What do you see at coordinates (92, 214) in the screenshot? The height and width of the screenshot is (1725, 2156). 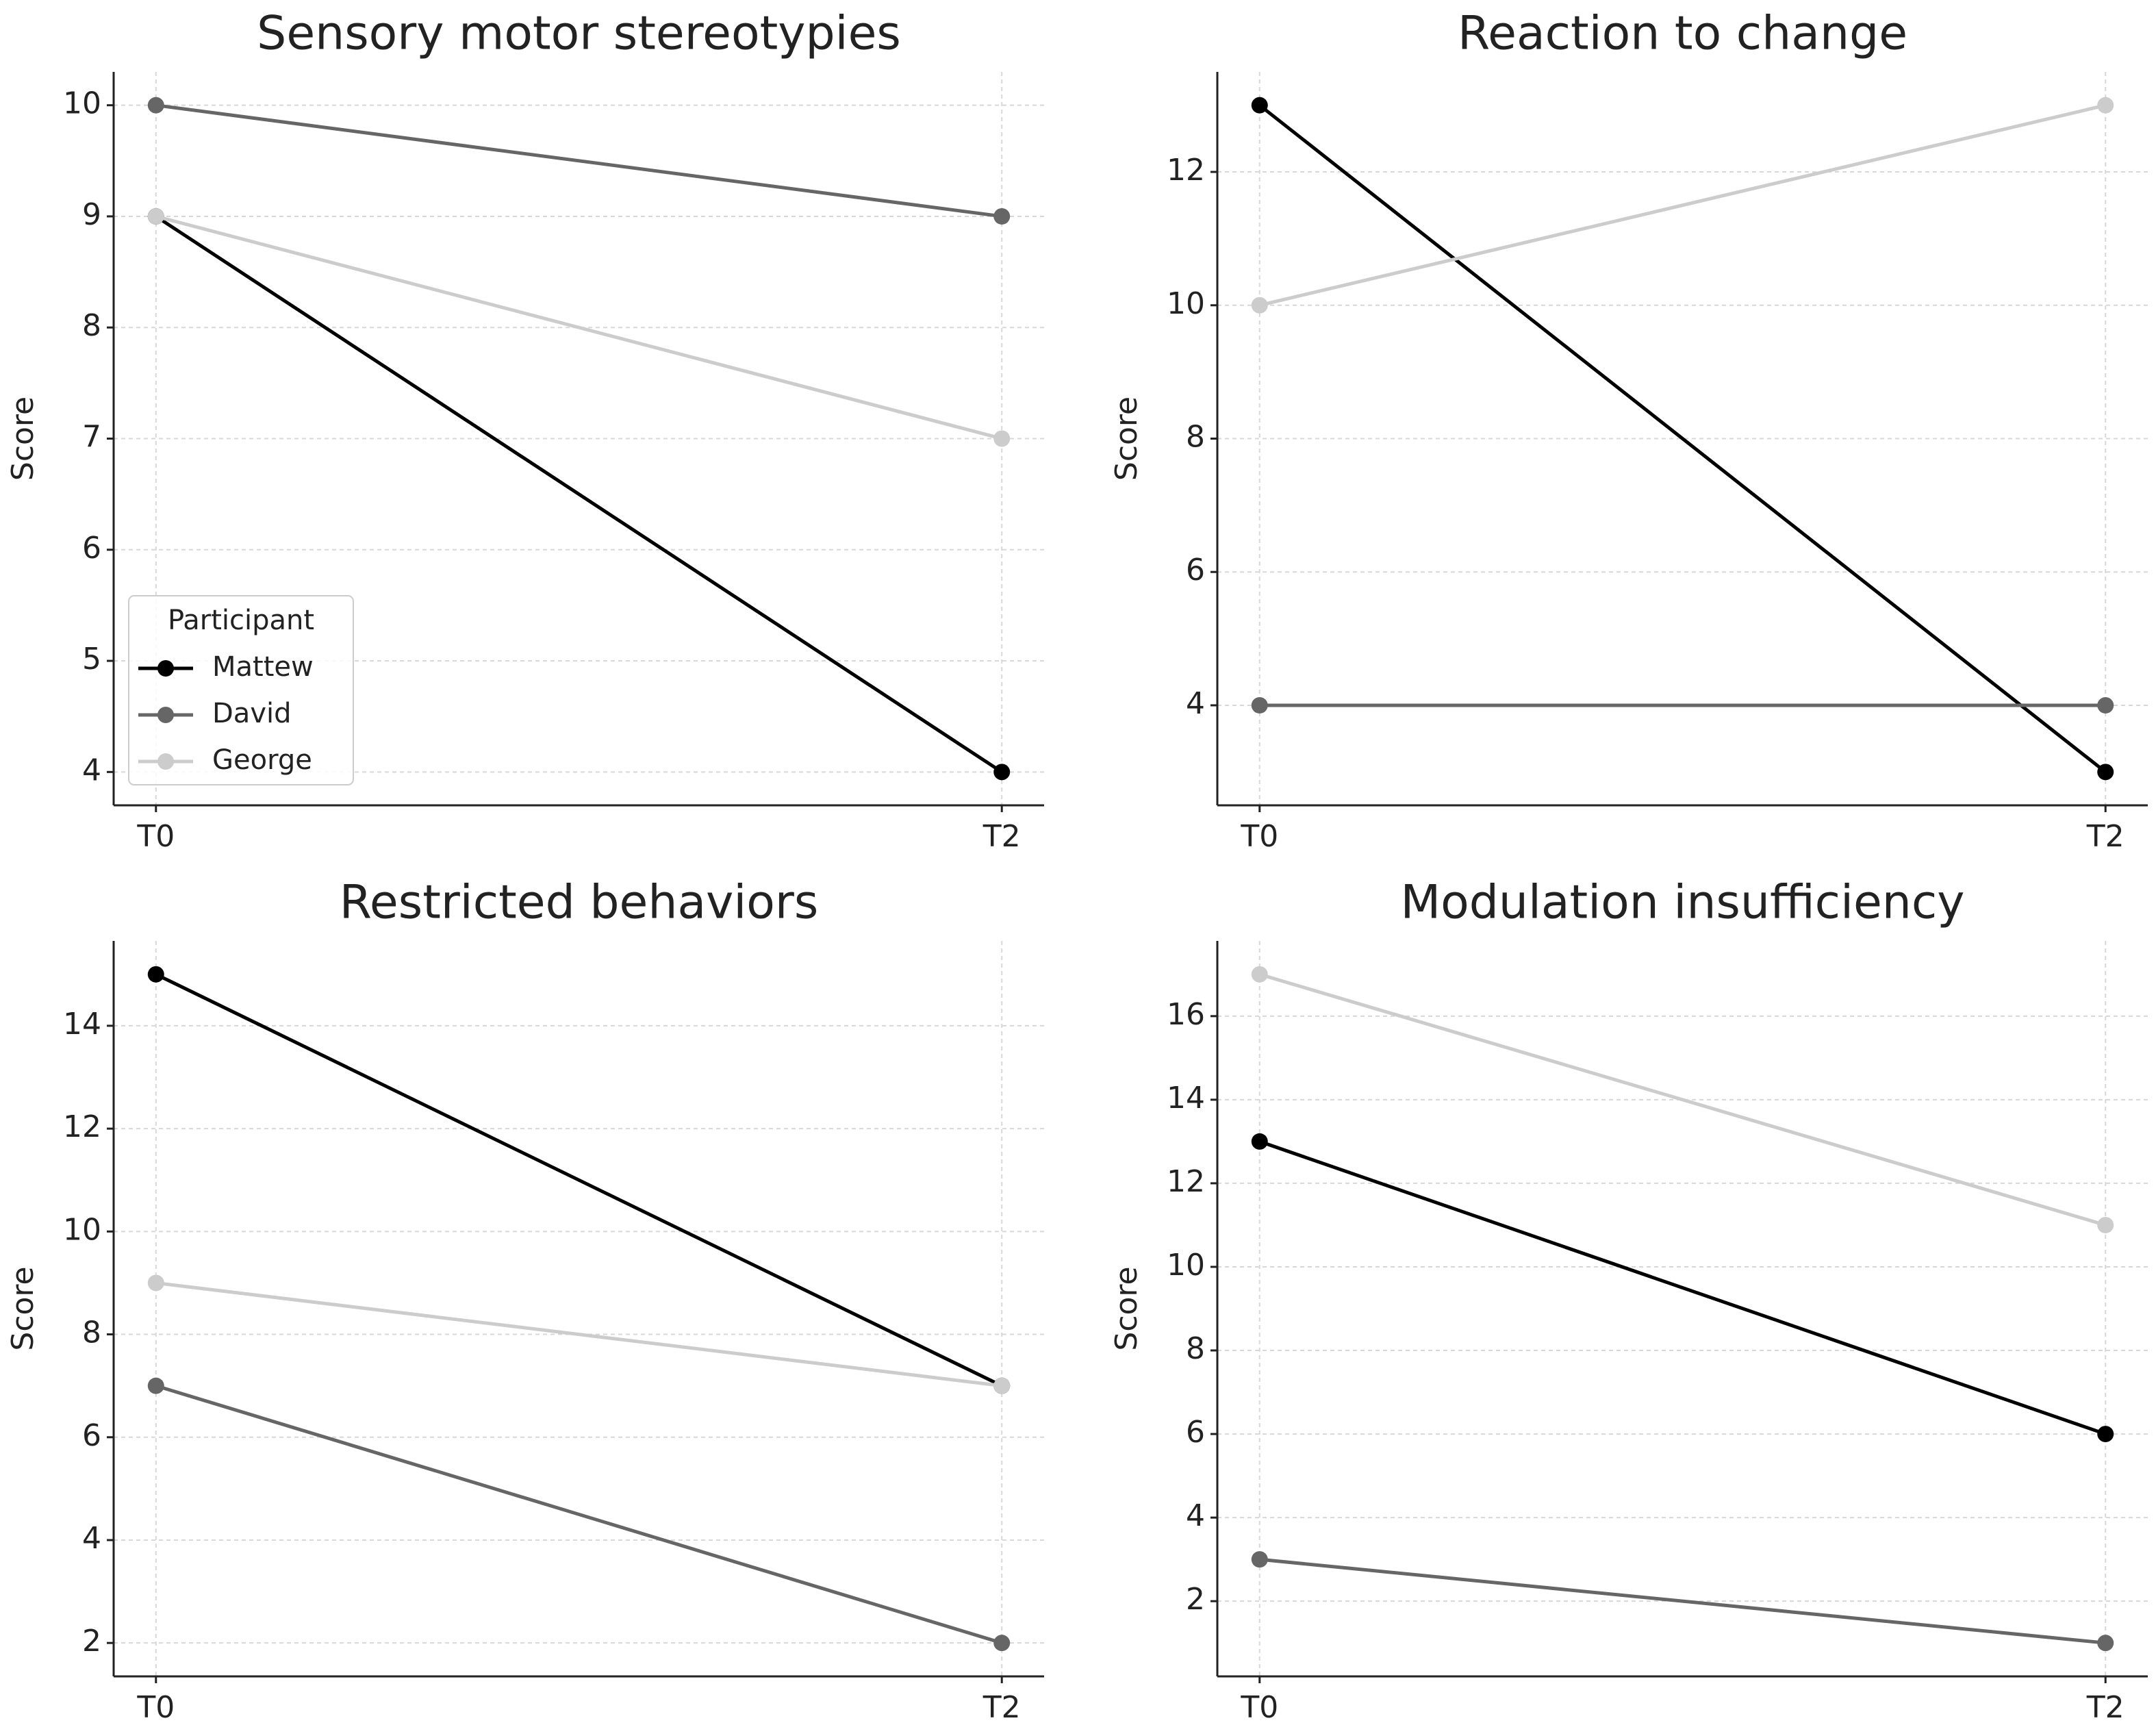 I see `y-tick-label: 9` at bounding box center [92, 214].